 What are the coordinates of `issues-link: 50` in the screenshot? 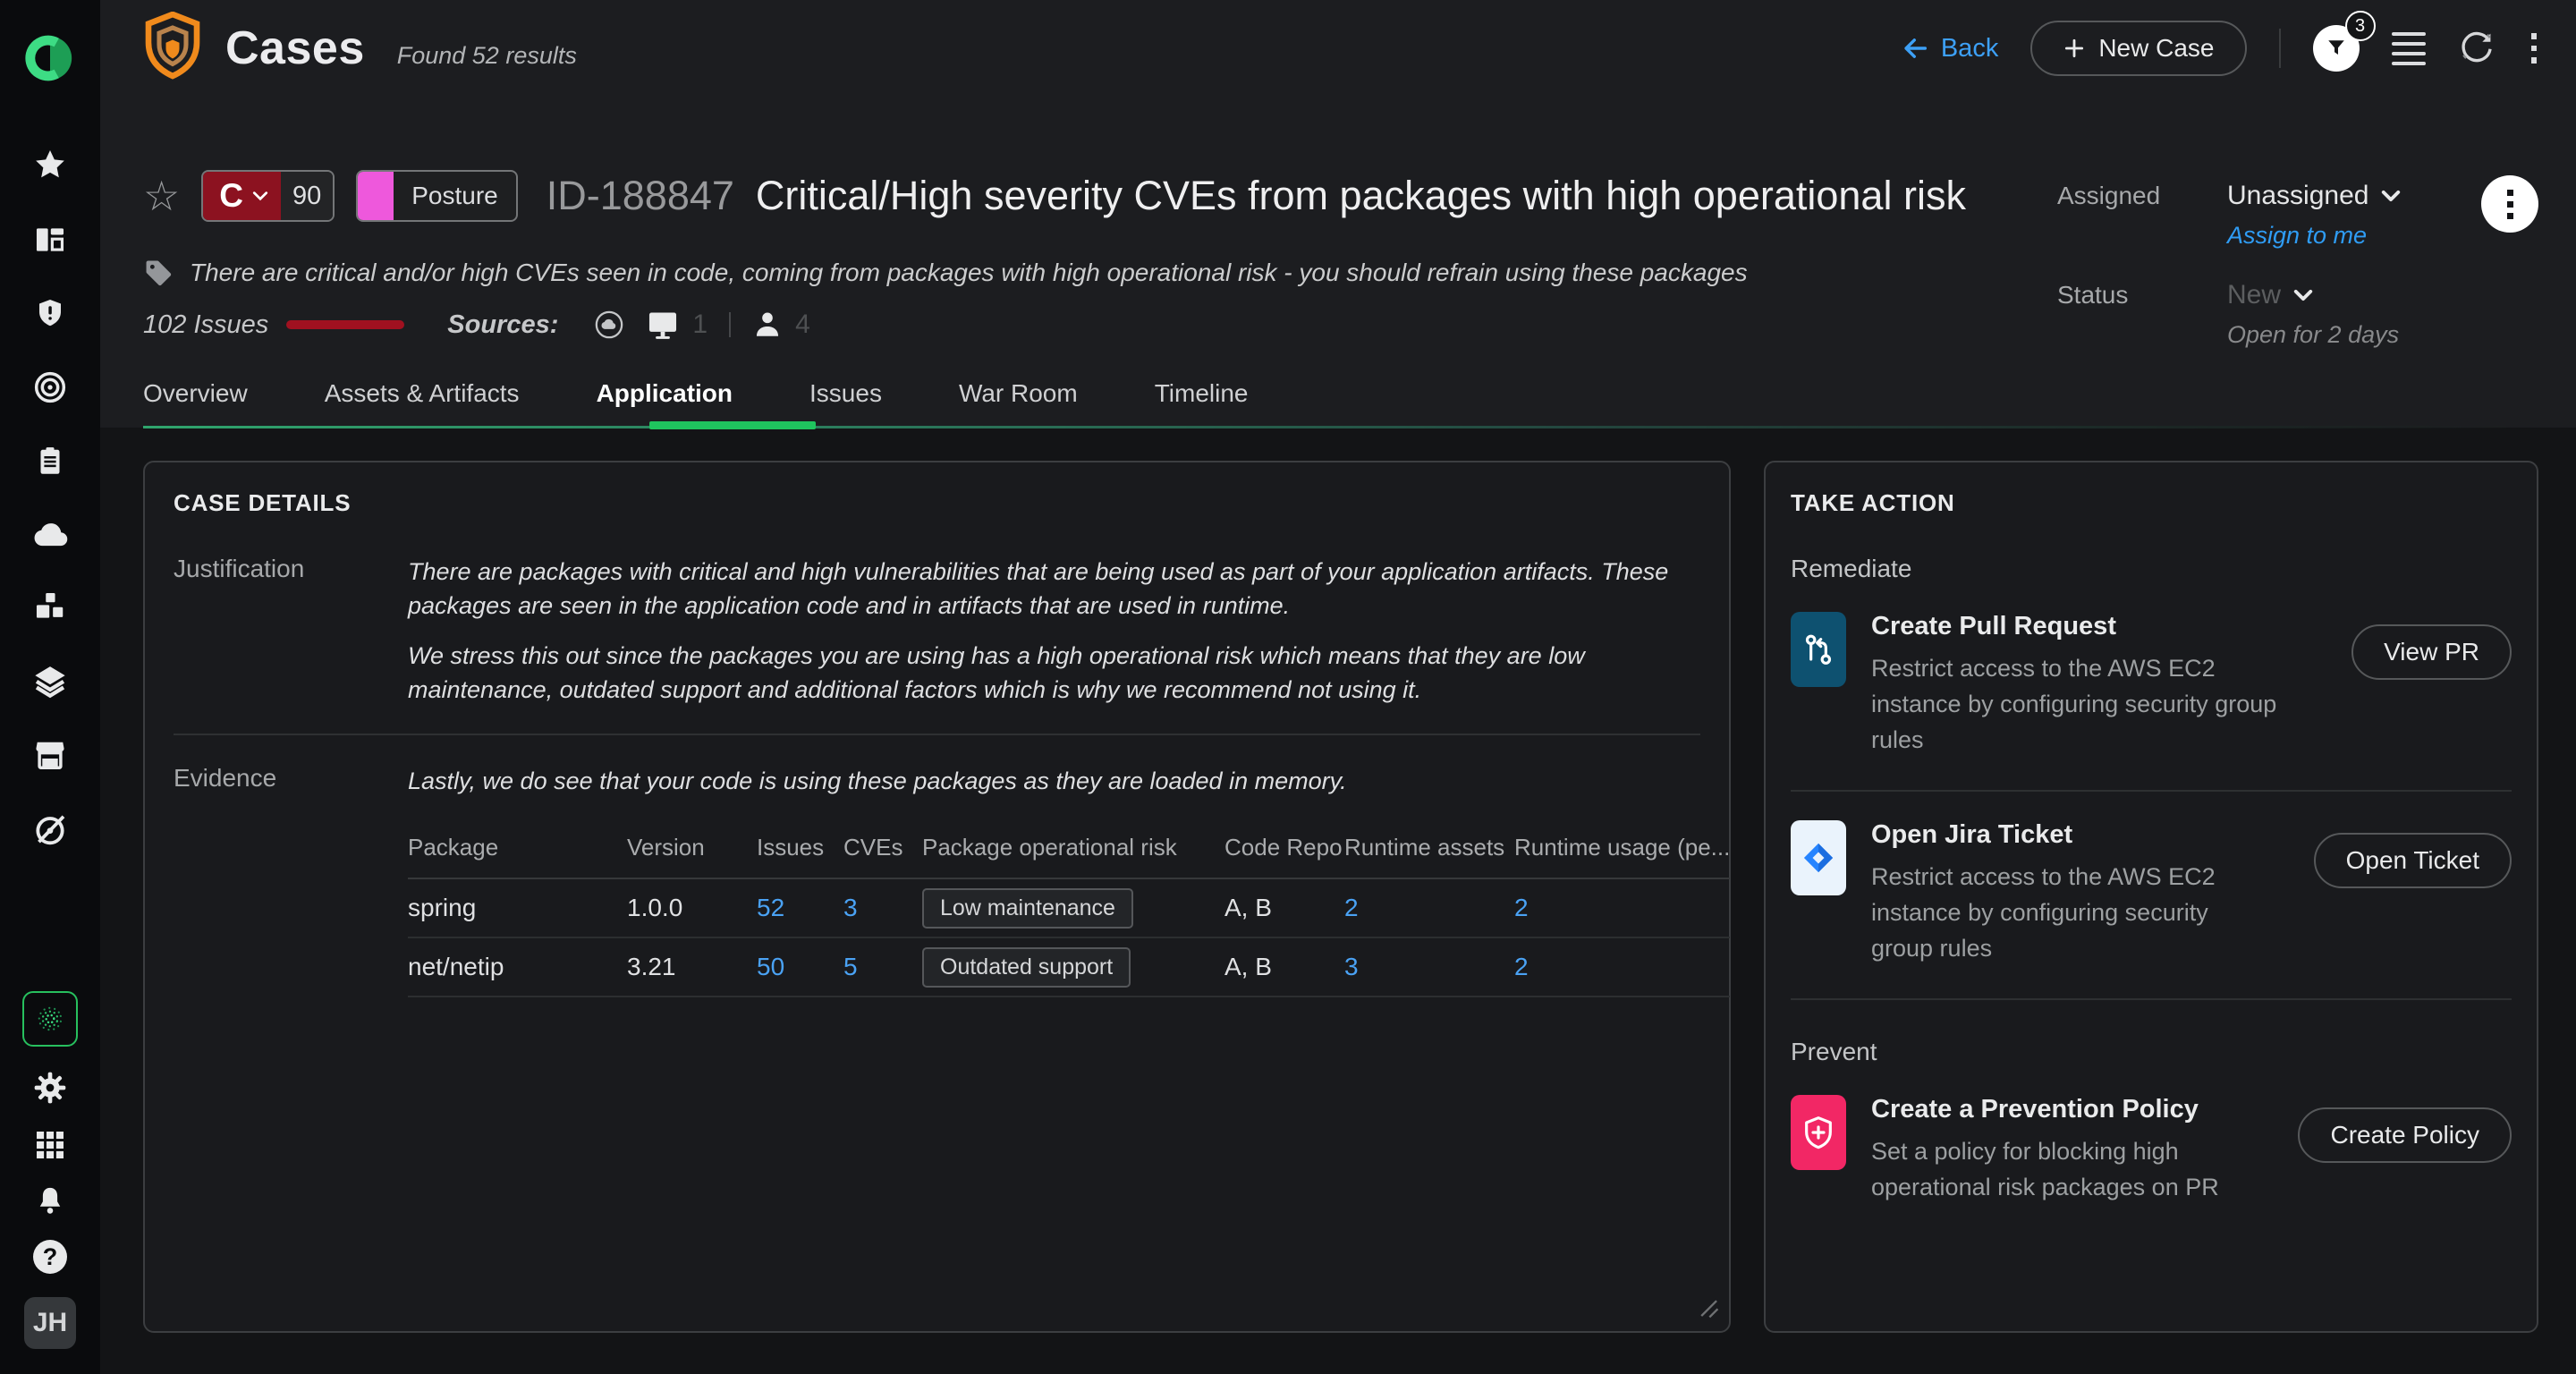 It's located at (771, 966).